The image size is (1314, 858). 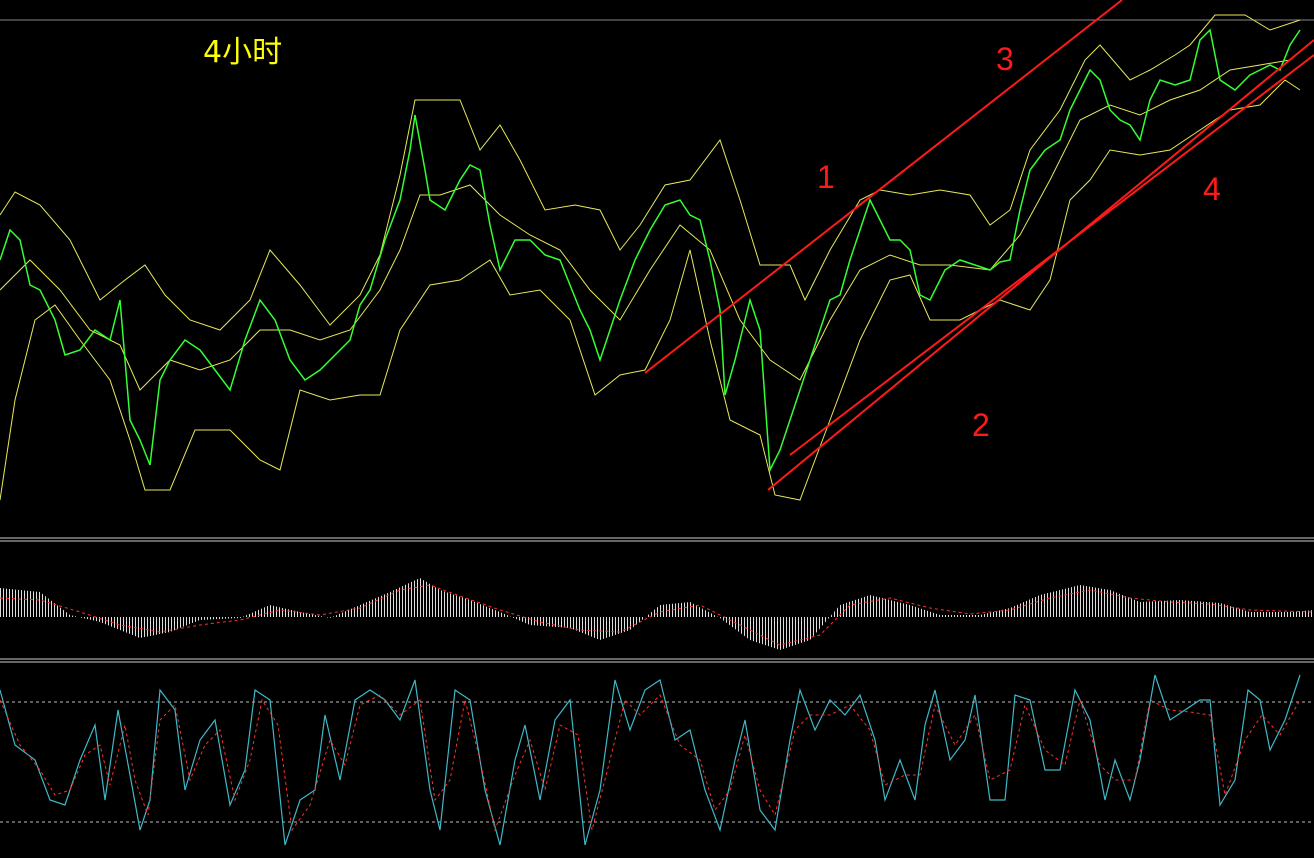 What do you see at coordinates (242, 52) in the screenshot?
I see `timeframe-label: 4小时` at bounding box center [242, 52].